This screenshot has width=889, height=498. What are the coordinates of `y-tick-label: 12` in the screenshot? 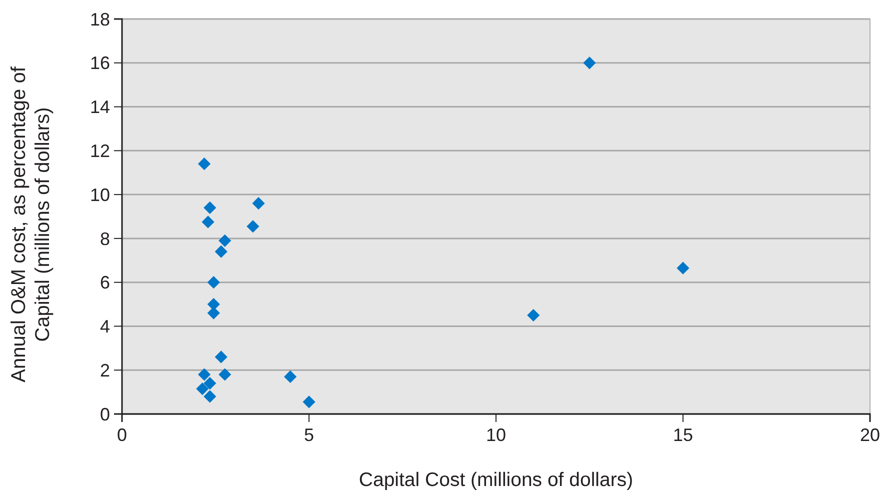 It's located at (100, 150).